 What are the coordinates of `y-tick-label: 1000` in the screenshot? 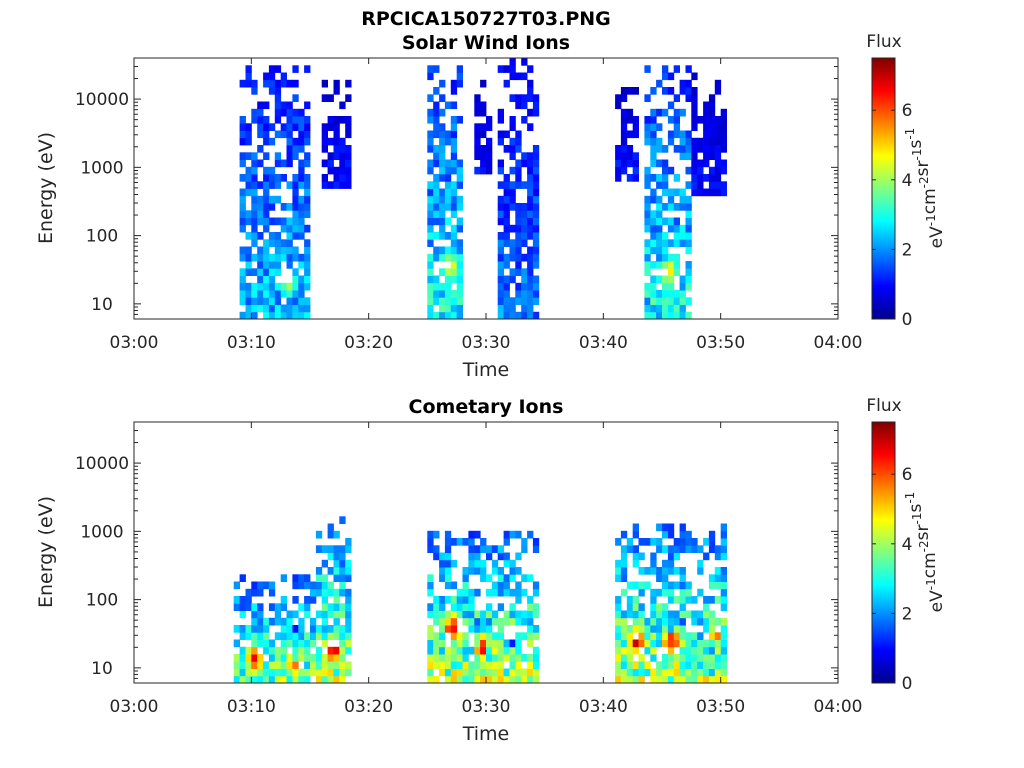 It's located at (101, 168).